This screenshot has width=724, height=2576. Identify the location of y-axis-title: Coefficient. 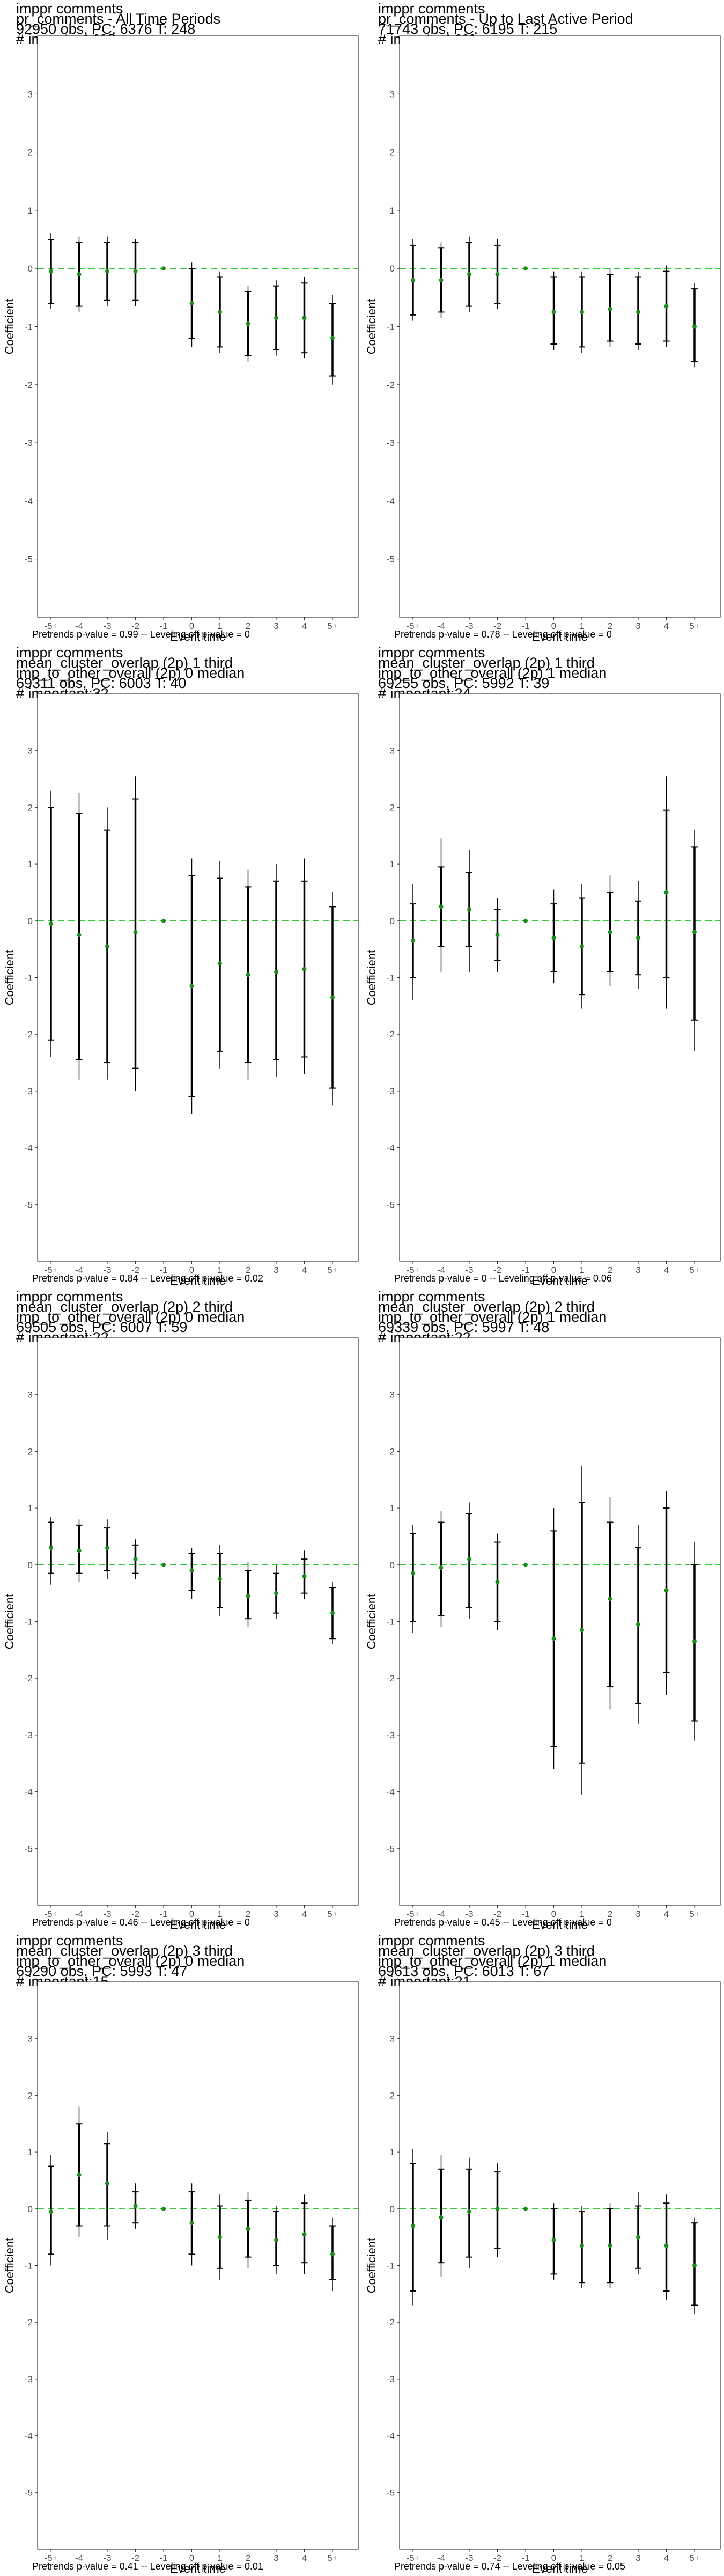
(371, 1622).